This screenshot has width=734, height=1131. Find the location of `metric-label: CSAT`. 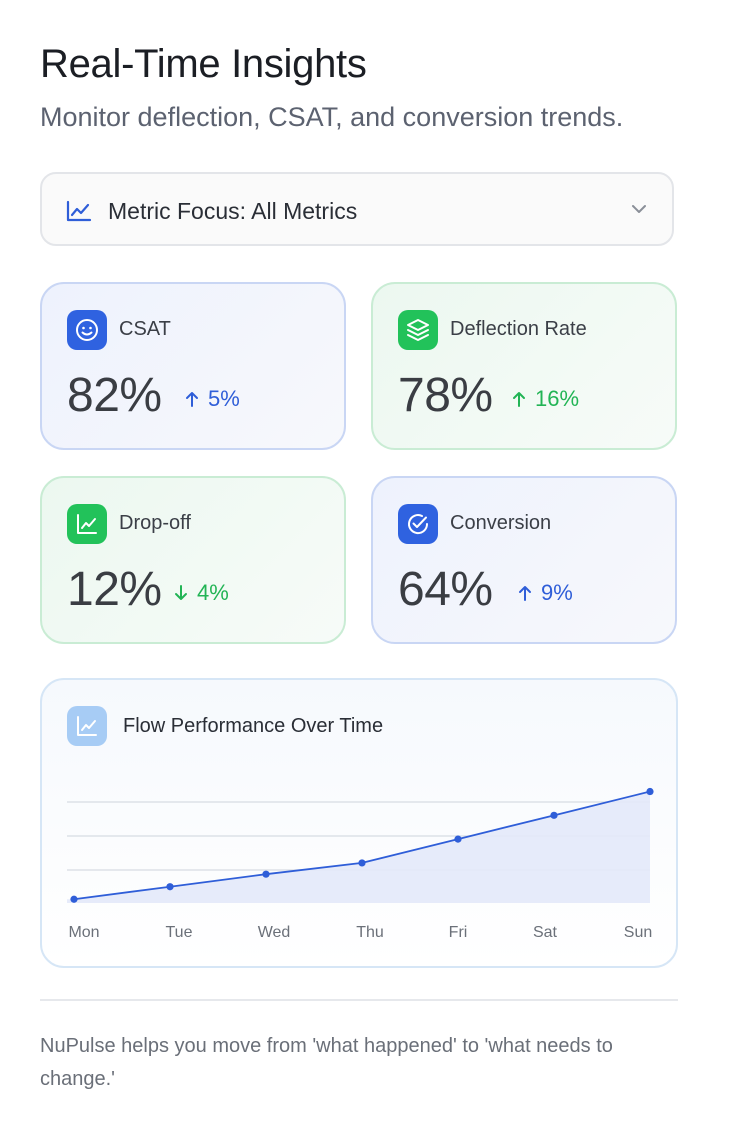

metric-label: CSAT is located at coordinates (145, 329).